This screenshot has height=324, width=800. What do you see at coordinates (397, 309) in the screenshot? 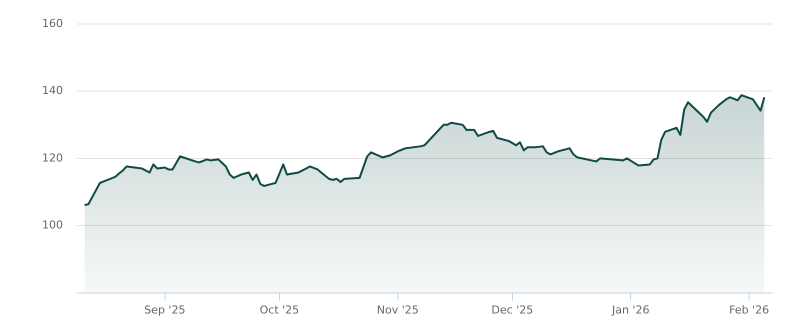
I see `x-tick-label: Nov '25` at bounding box center [397, 309].